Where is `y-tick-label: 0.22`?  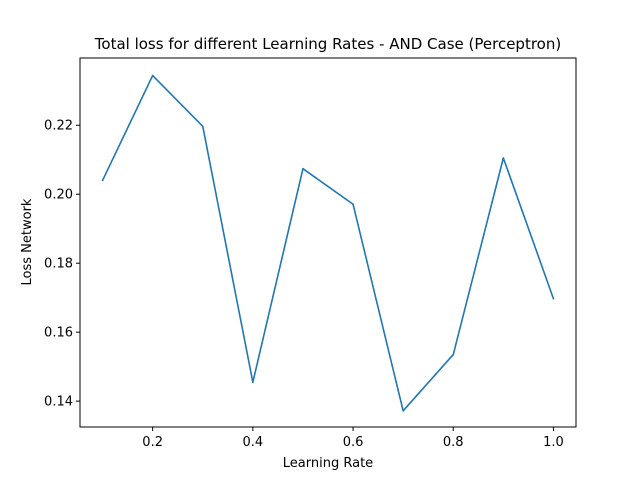
y-tick-label: 0.22 is located at coordinates (58, 126).